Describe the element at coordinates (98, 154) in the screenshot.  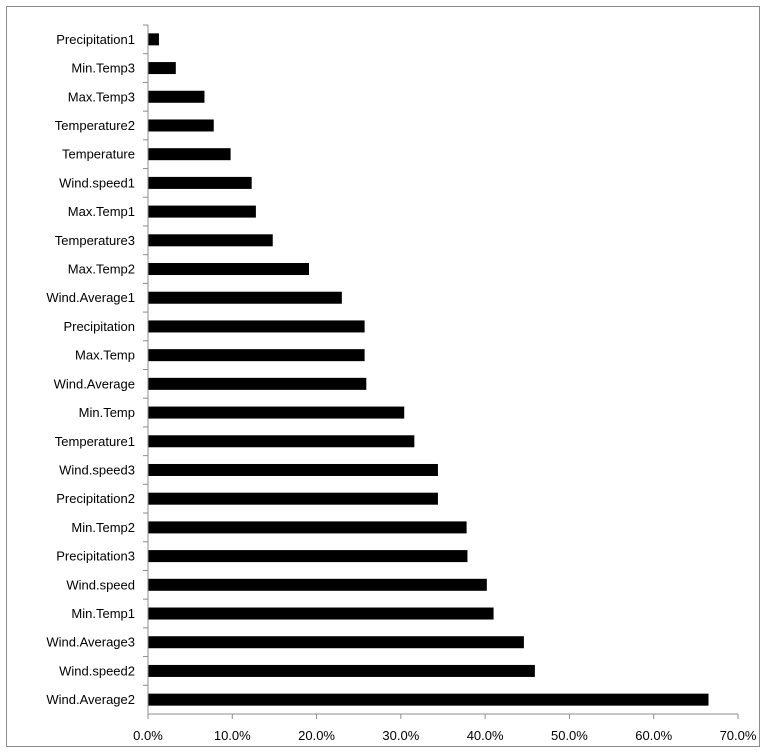
I see `category-label: Temperature` at that location.